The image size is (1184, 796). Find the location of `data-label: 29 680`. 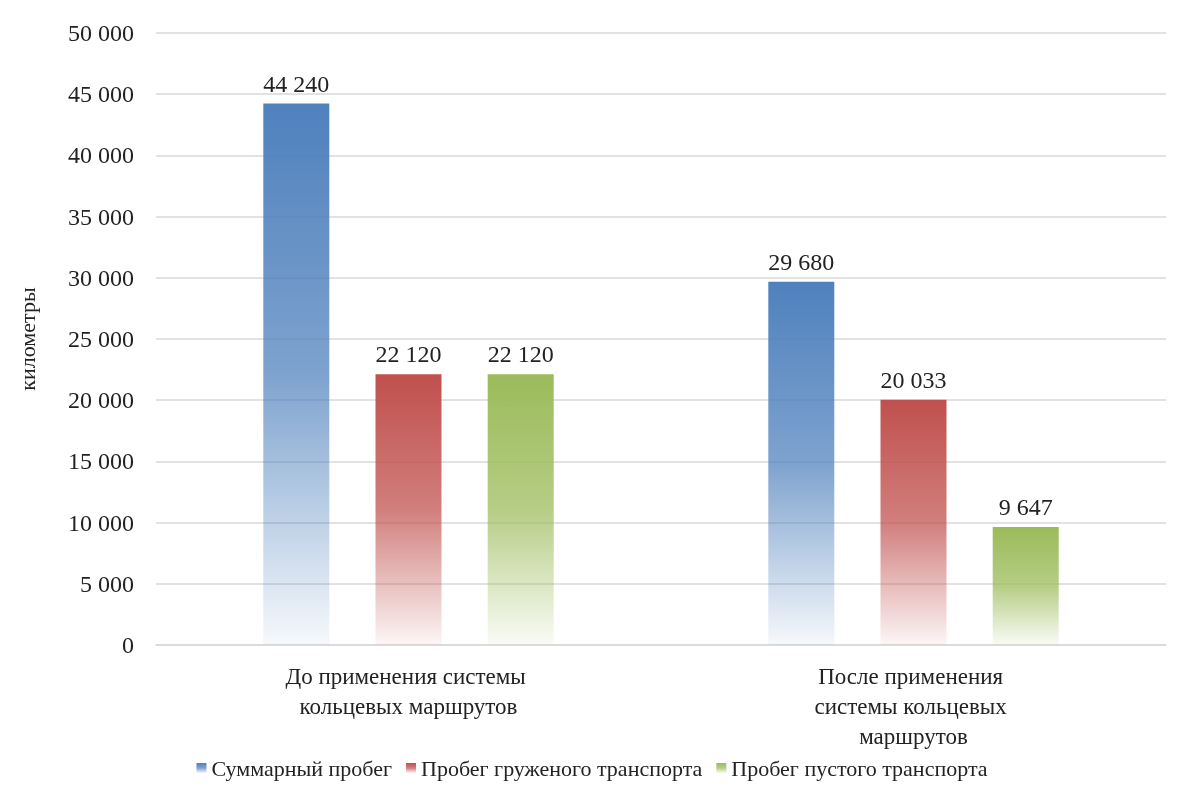

data-label: 29 680 is located at coordinates (801, 261).